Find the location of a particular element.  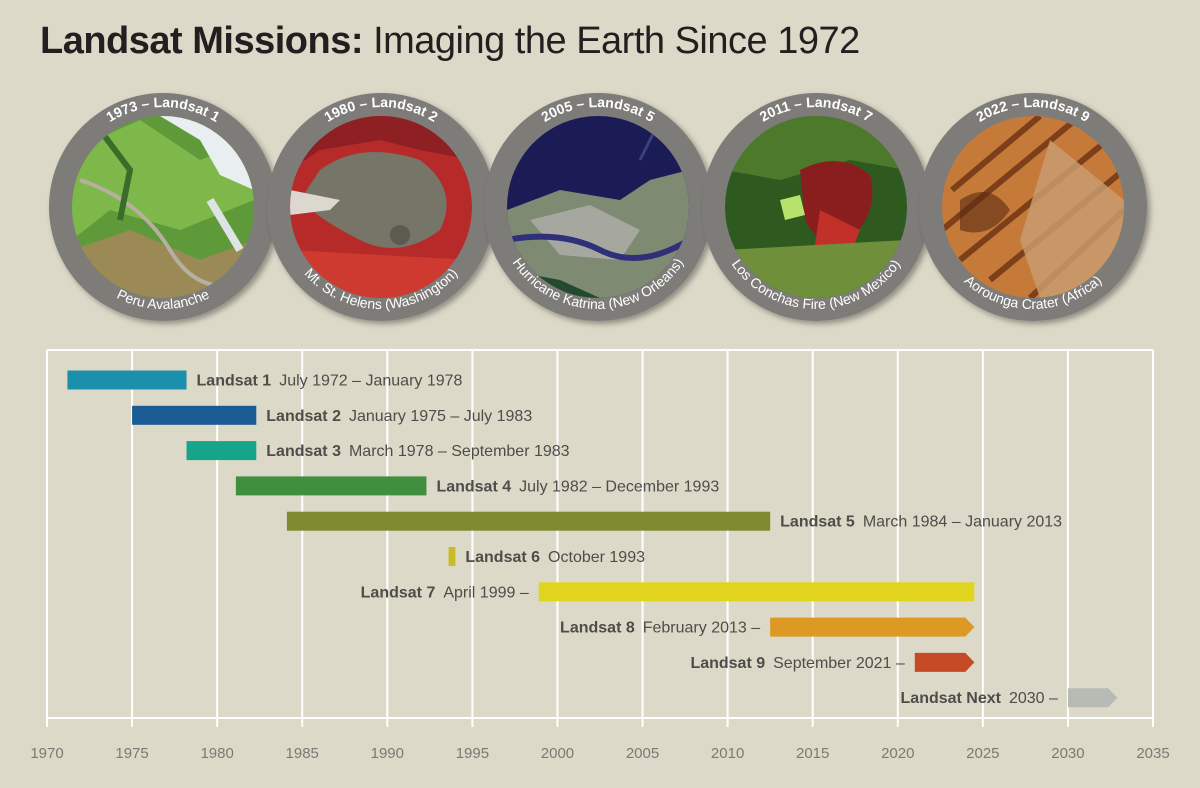

satellite-image-katrina is located at coordinates (598, 207).